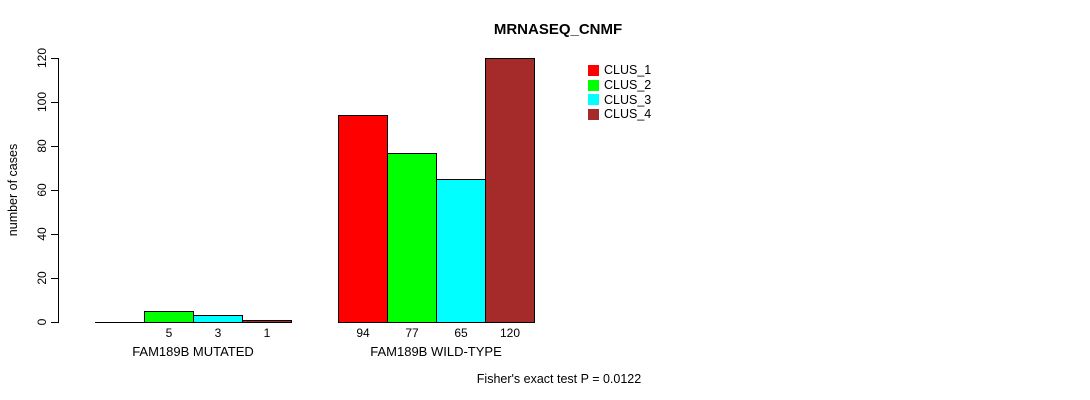  I want to click on legend-item: CLUS_4, so click(619, 114).